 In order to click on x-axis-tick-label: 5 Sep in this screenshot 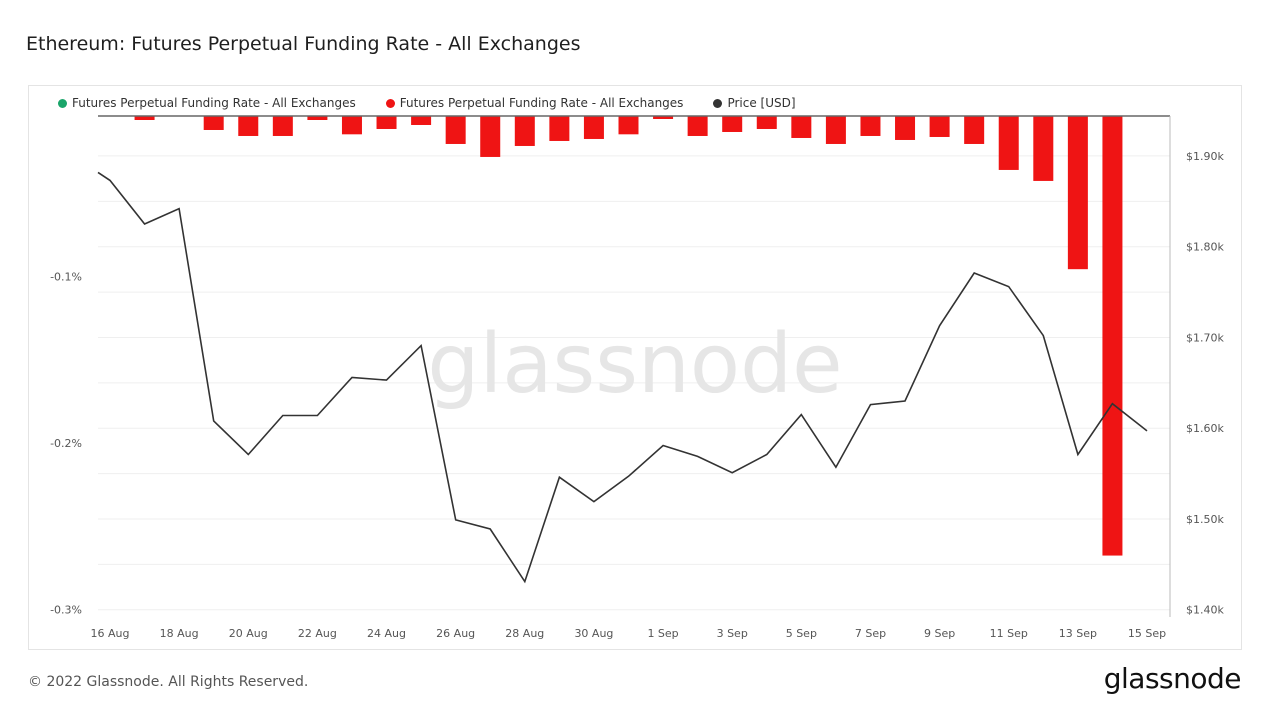, I will do `click(801, 633)`.